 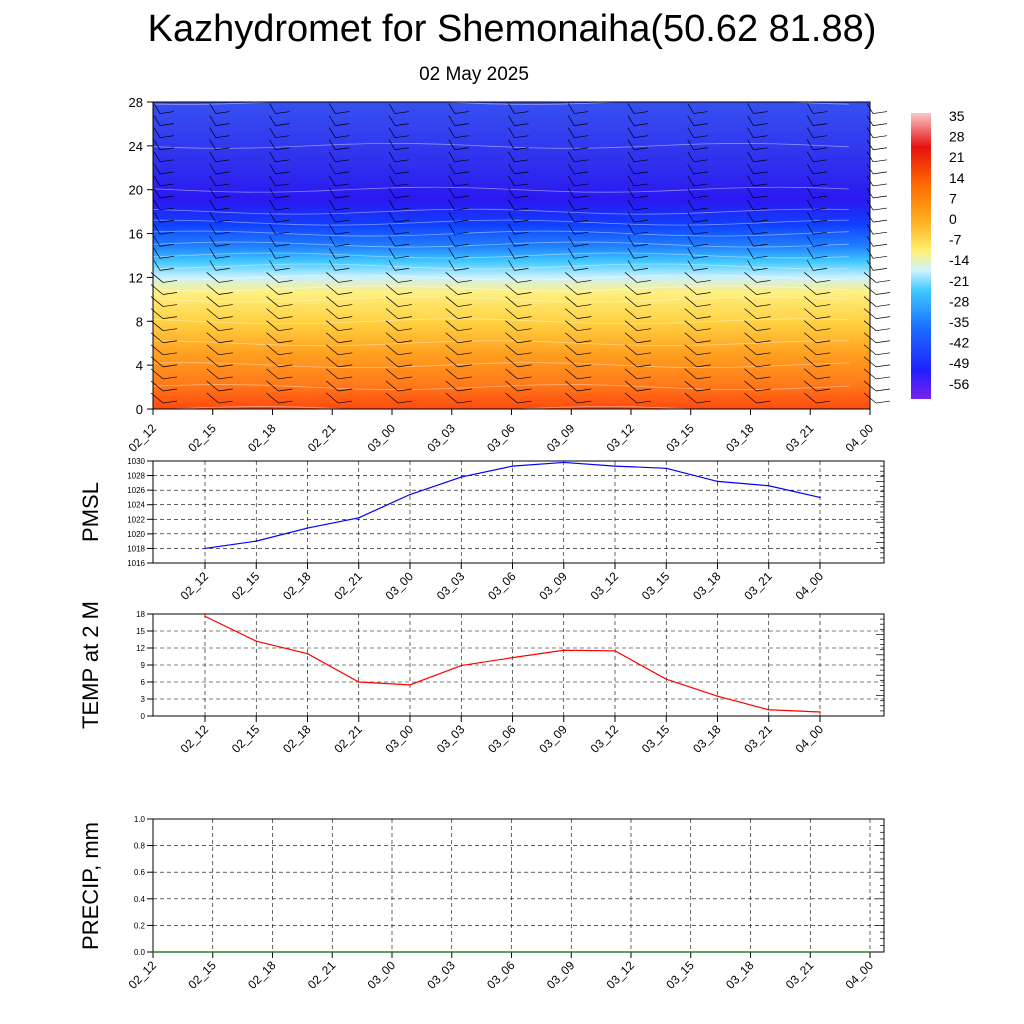 What do you see at coordinates (136, 190) in the screenshot?
I see `y-tick-label: 20` at bounding box center [136, 190].